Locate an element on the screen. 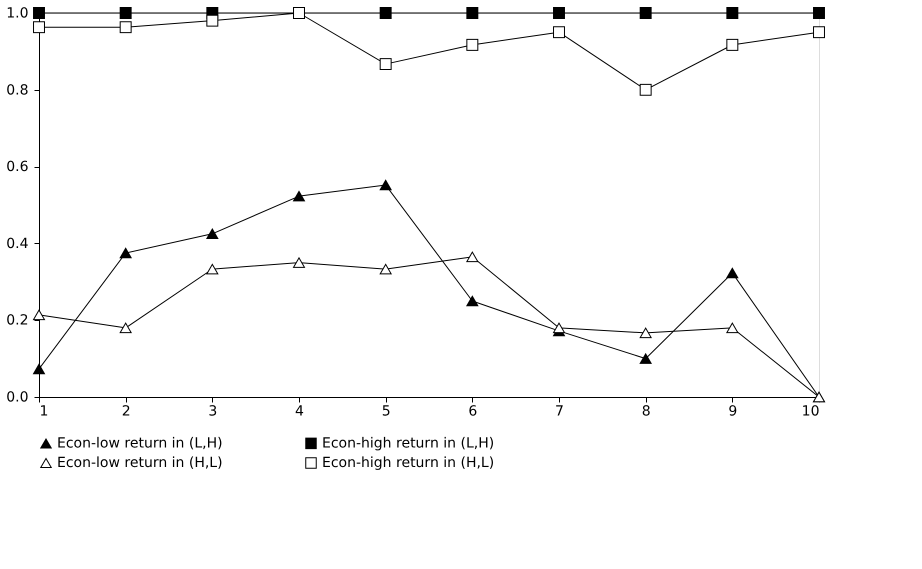  legend-label: Econ-high return in (H,L) is located at coordinates (408, 463).